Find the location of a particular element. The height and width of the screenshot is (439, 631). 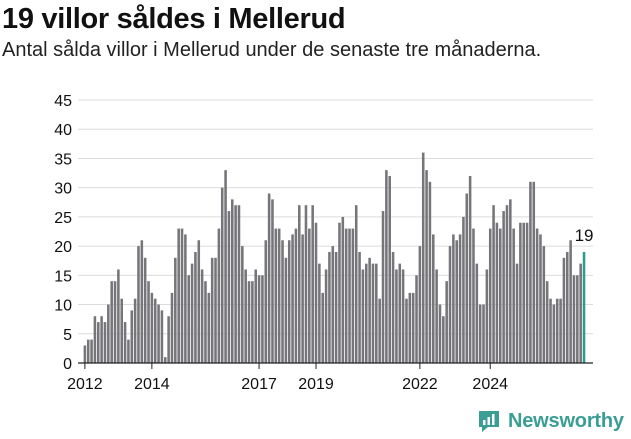

brand-name: Newsworthy is located at coordinates (566, 420).